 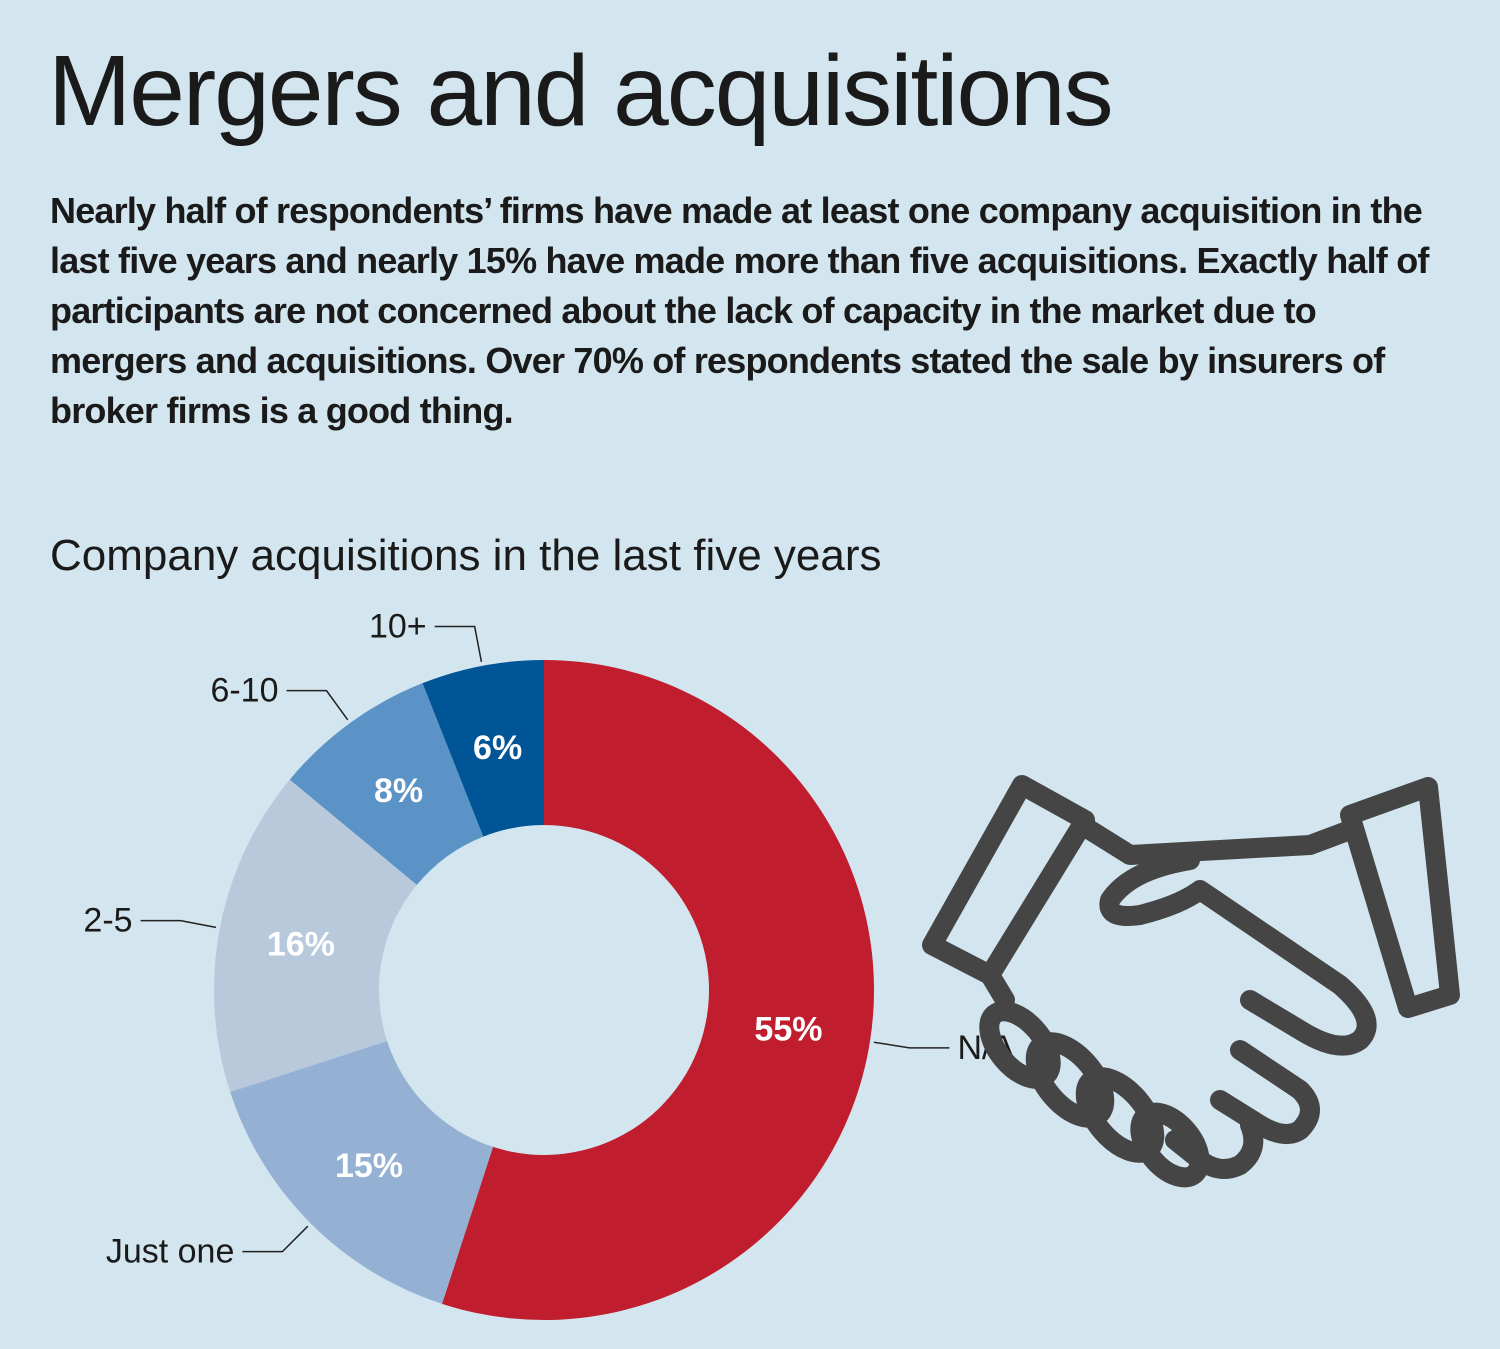 I want to click on donut-slice-10-, so click(x=483, y=748).